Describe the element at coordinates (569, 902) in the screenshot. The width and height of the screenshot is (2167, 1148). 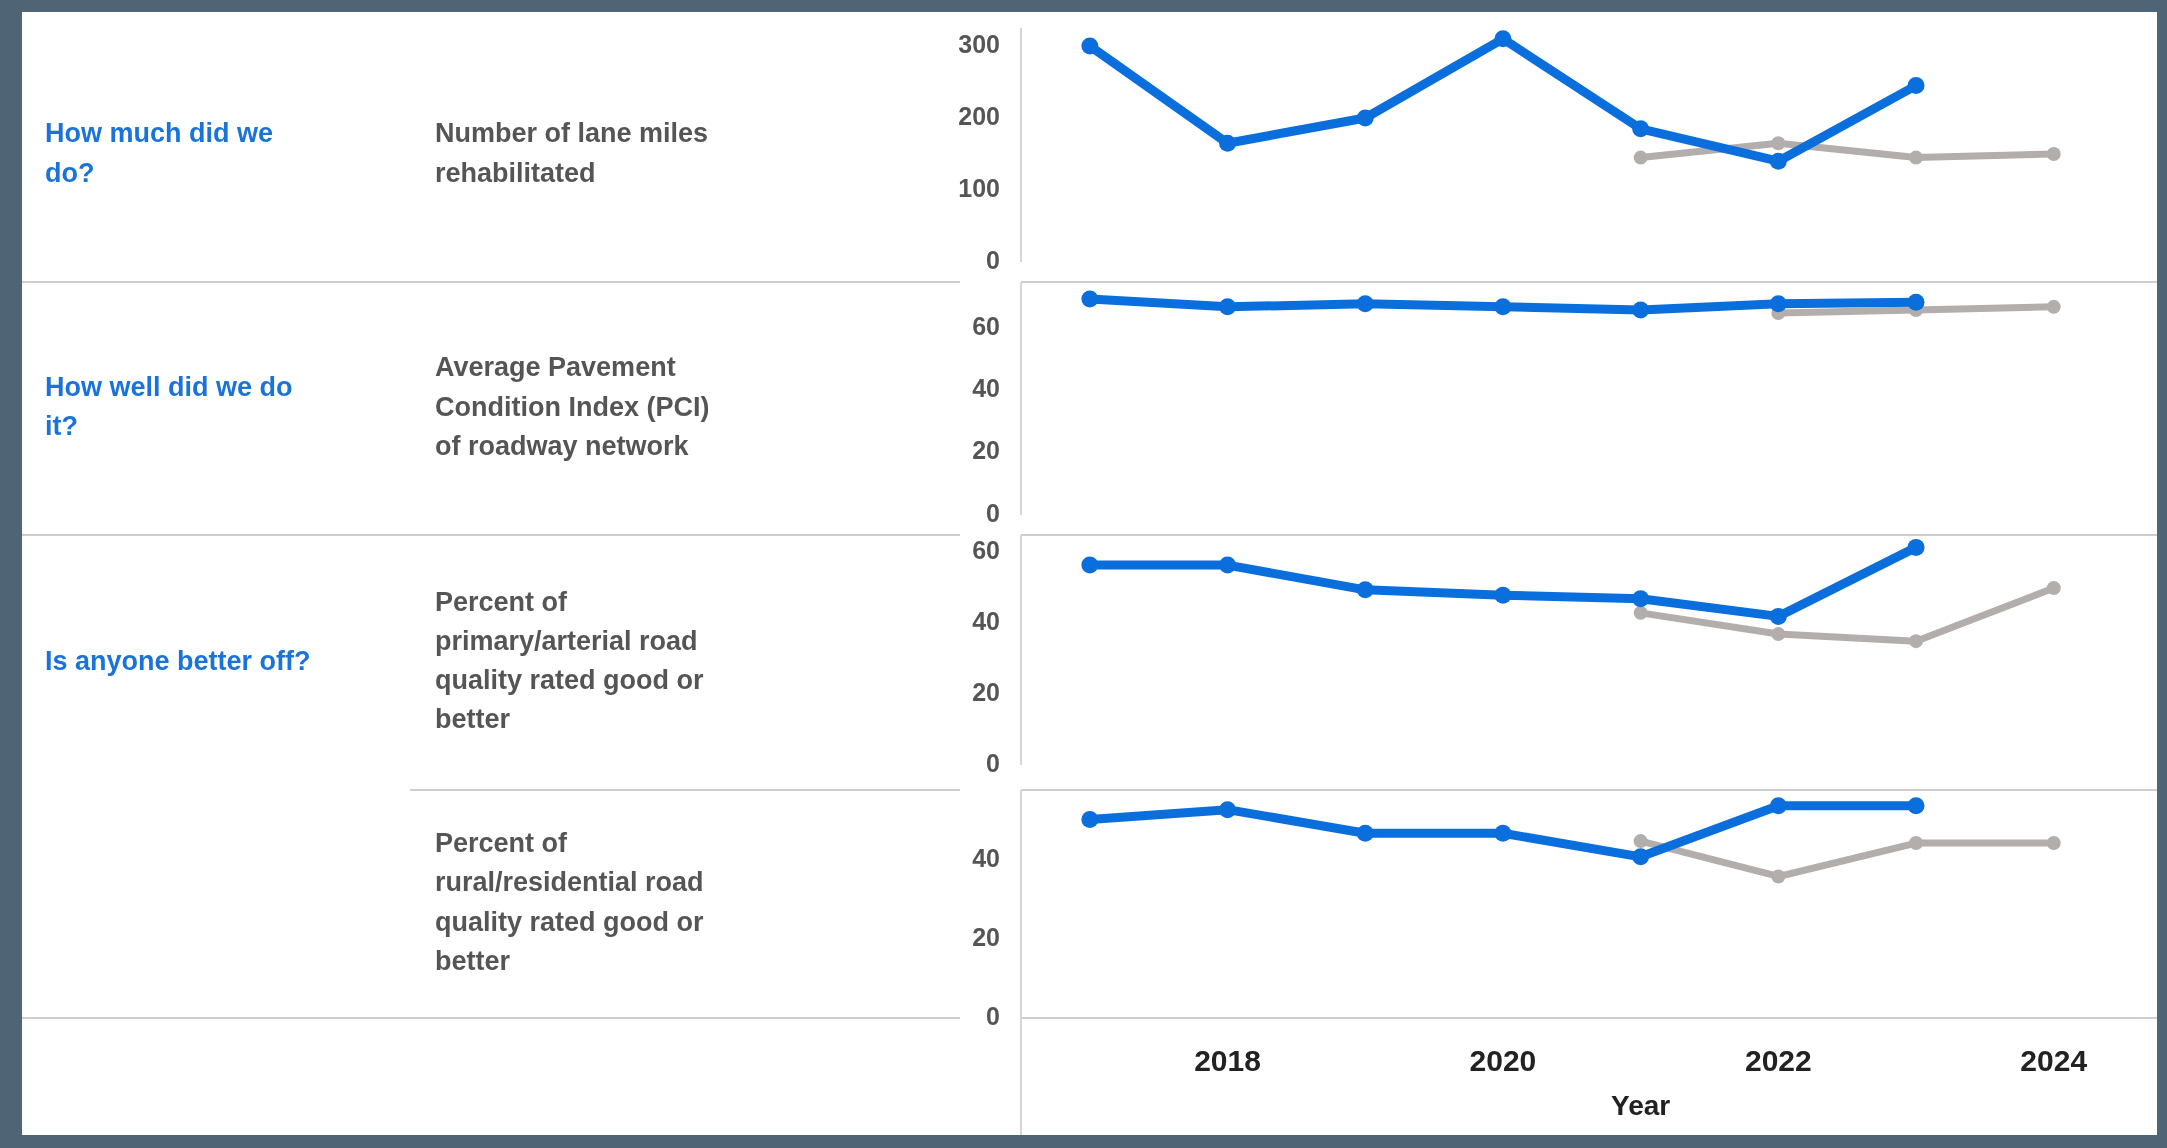
I see `y-axis-title: Percent of rural/residential road quality rated good or better` at that location.